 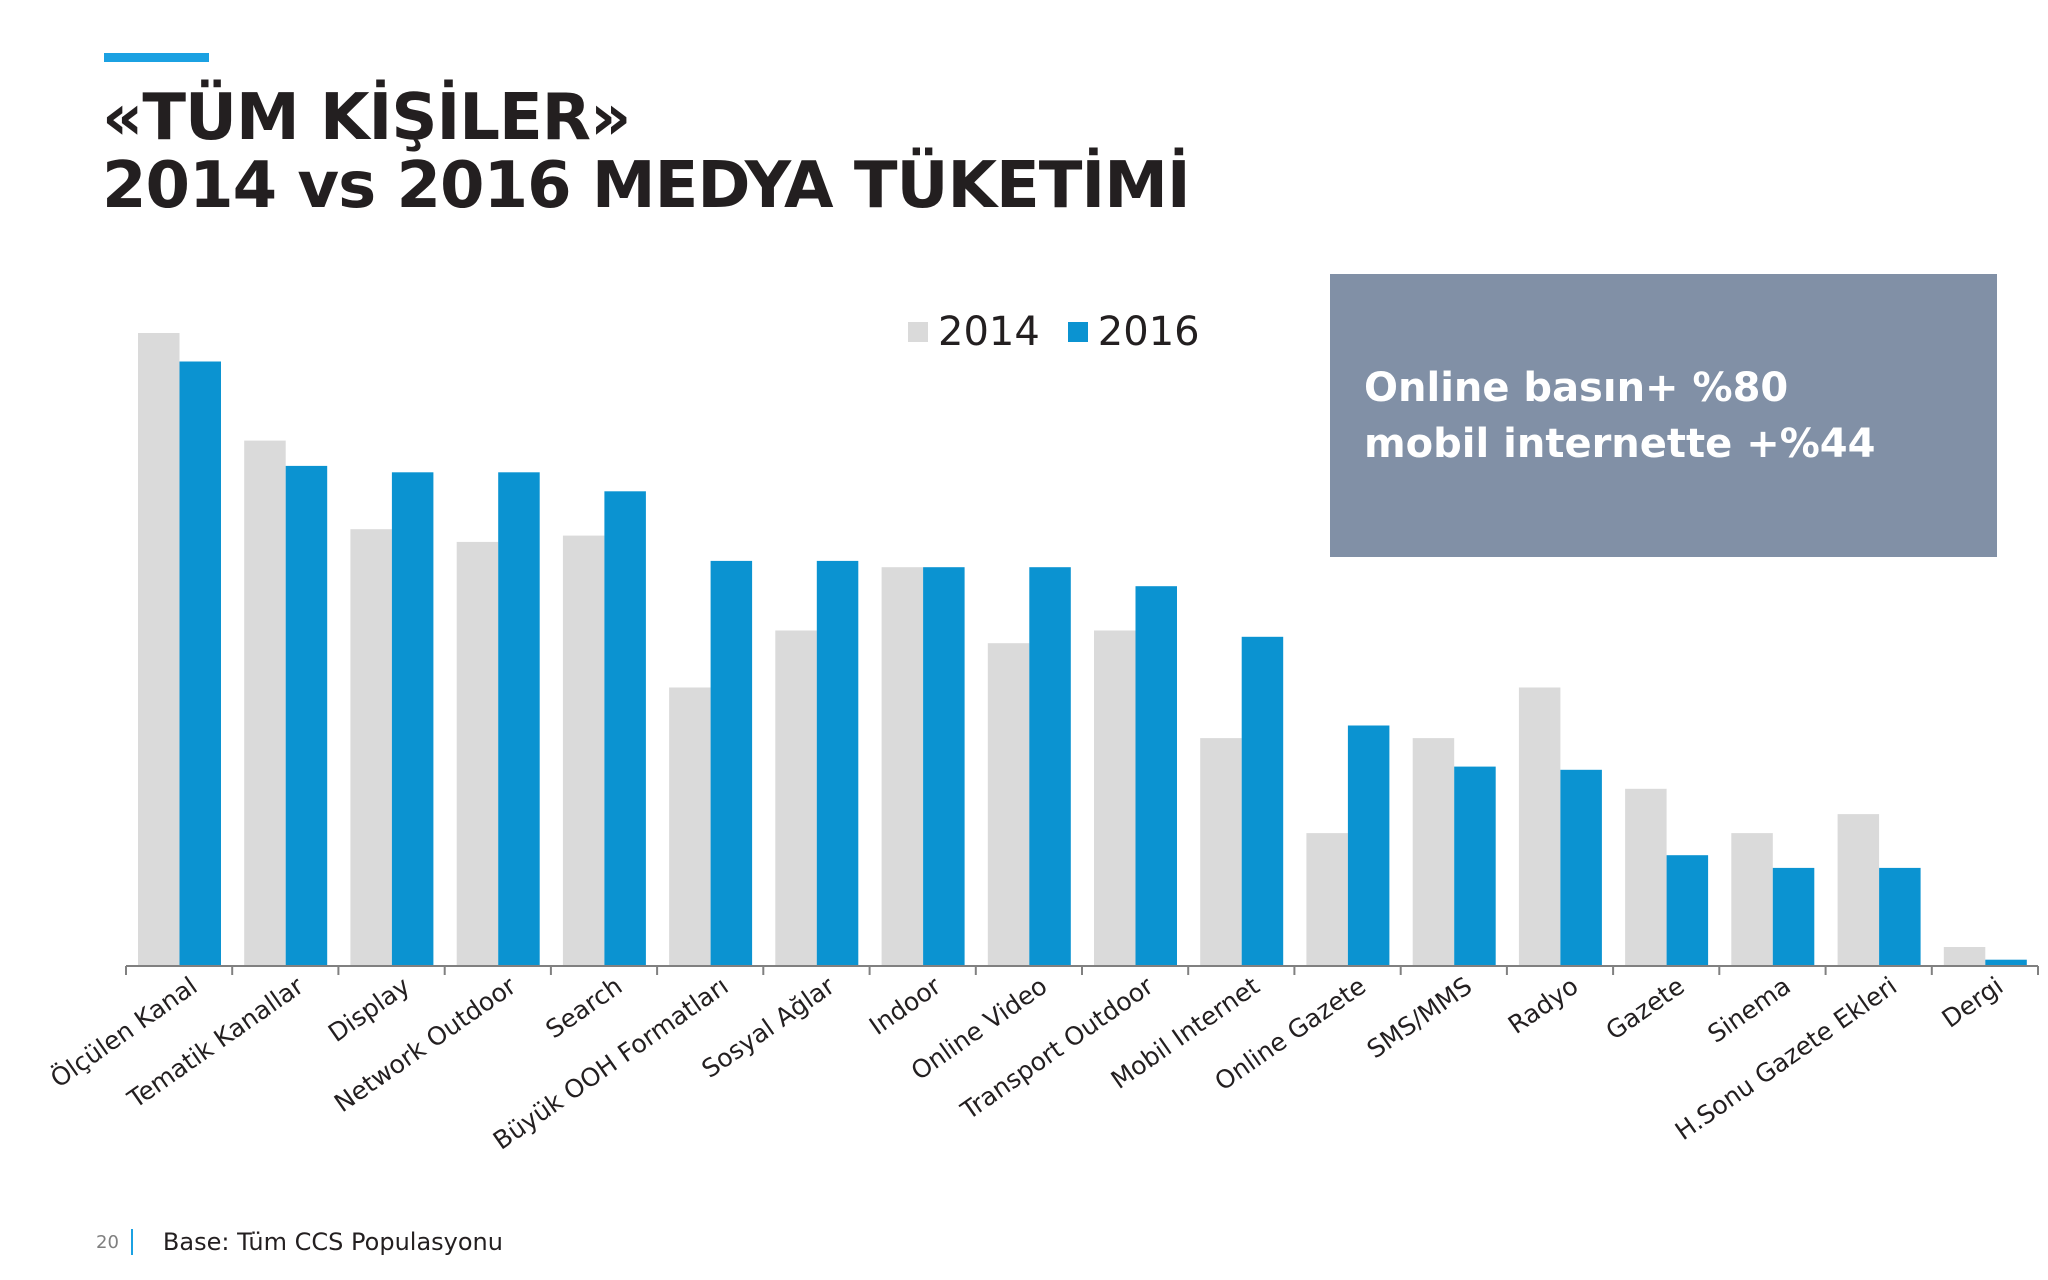 What do you see at coordinates (369, 1009) in the screenshot?
I see `x-tick-label: Display` at bounding box center [369, 1009].